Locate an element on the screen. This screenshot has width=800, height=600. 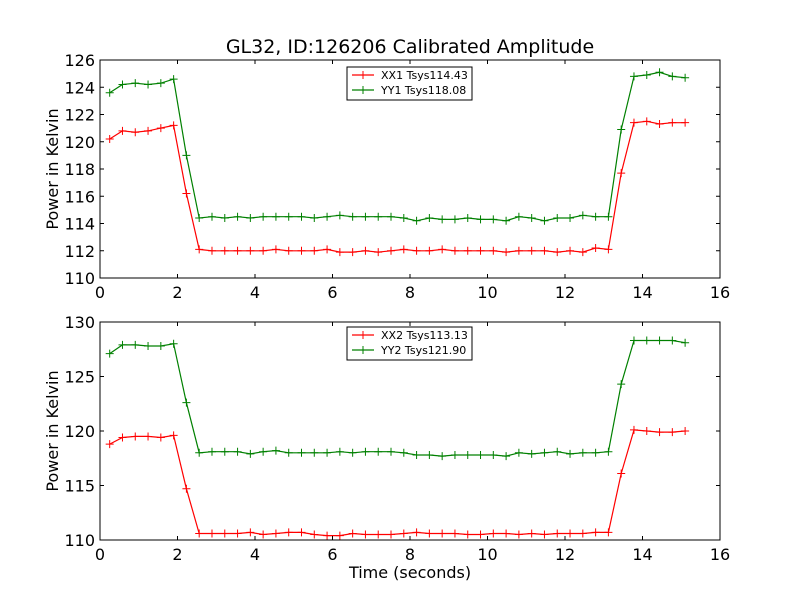
top-x-tick-label: 0 is located at coordinates (100, 292).